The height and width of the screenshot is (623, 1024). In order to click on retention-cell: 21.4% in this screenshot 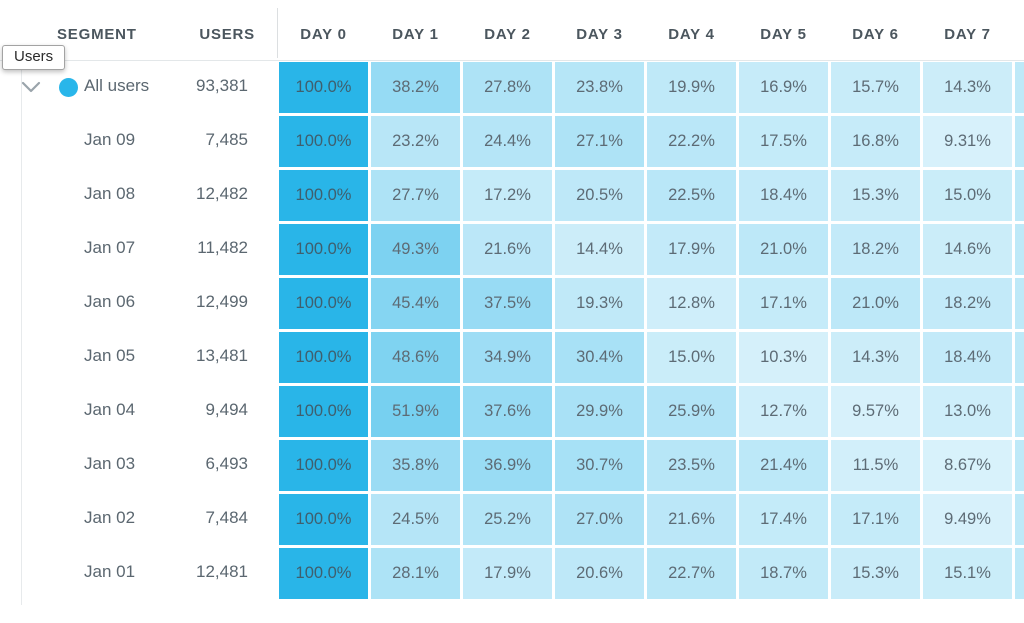, I will do `click(783, 465)`.